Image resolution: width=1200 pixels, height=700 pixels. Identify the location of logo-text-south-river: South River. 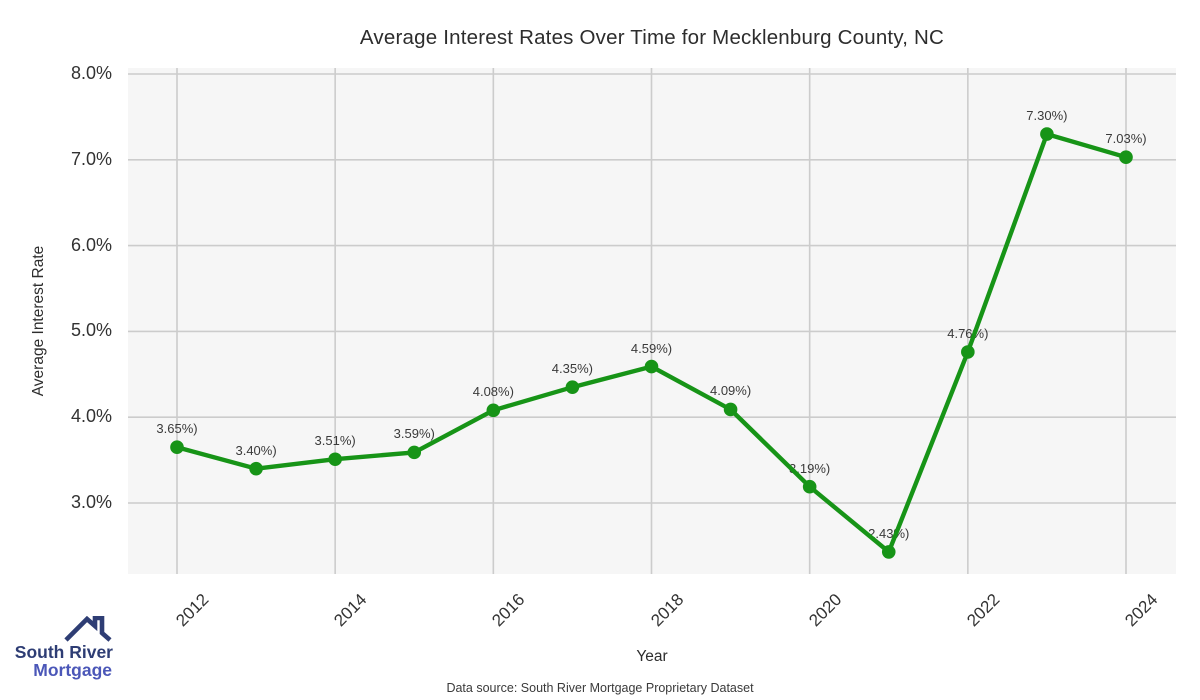
(63, 652).